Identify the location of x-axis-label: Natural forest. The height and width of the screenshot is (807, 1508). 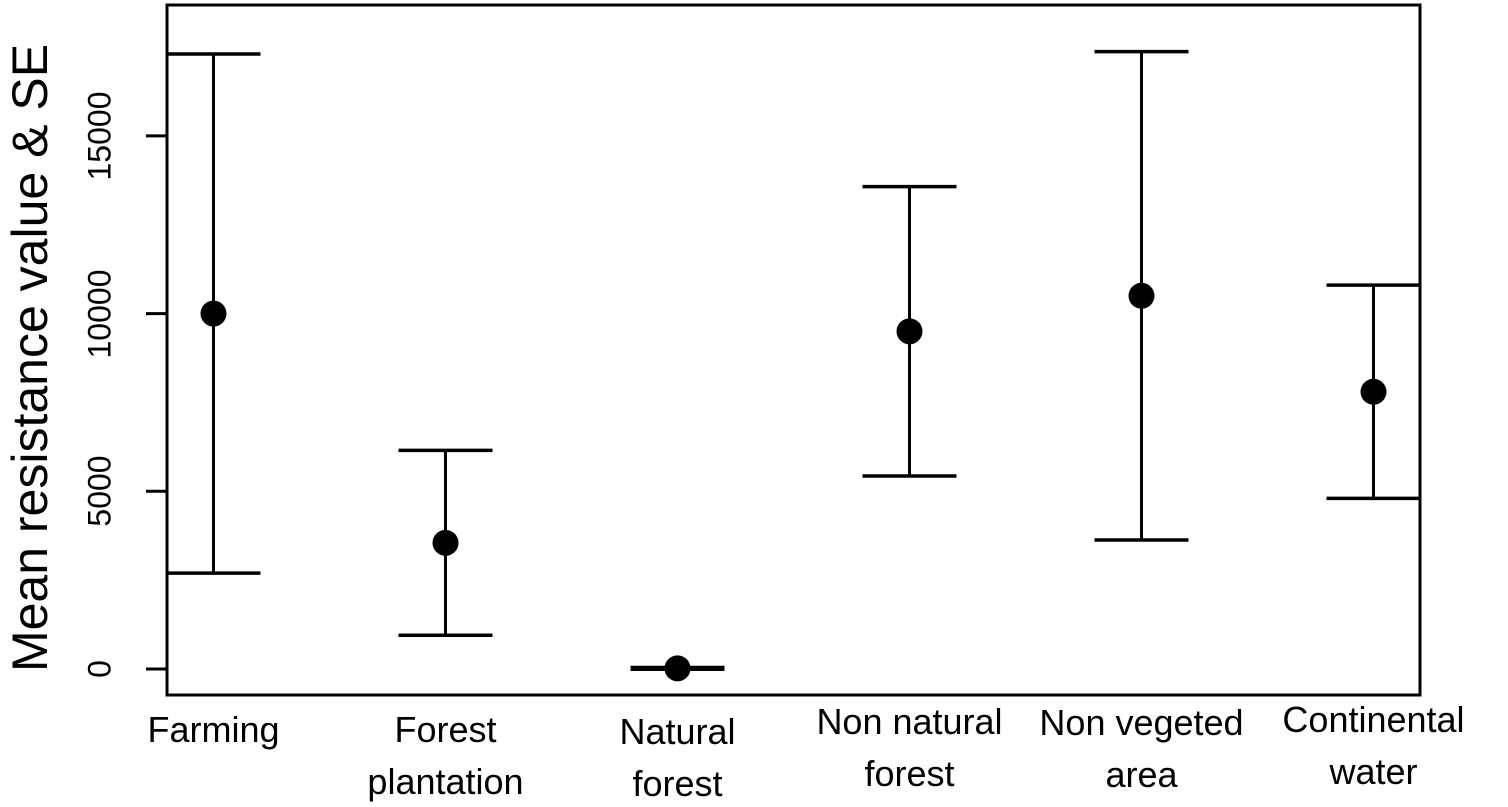
(677, 756).